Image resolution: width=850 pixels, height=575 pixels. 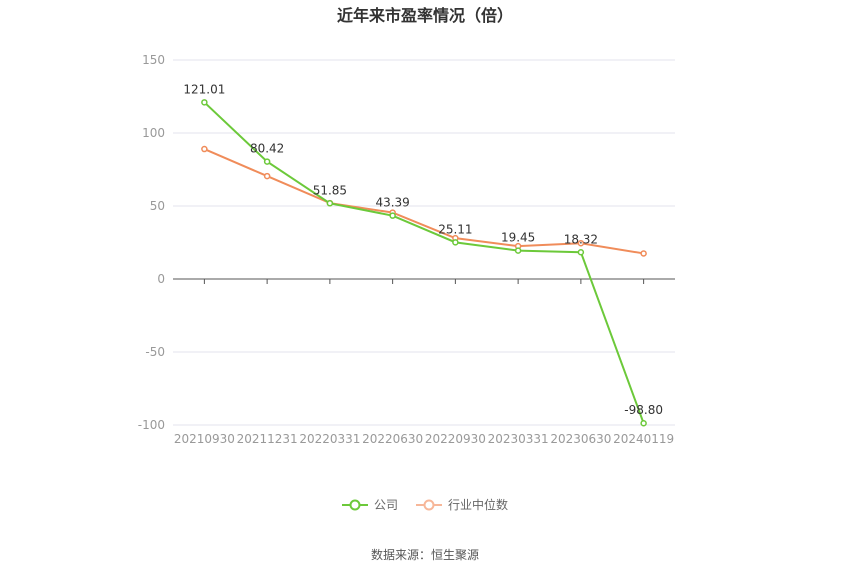 I want to click on y-tick-label: 150, so click(x=153, y=60).